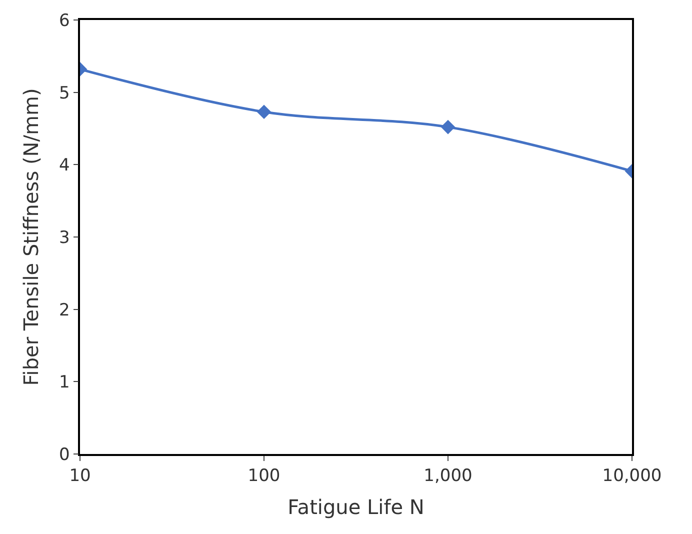 The image size is (692, 534). I want to click on x-tick-label: 10, so click(80, 476).